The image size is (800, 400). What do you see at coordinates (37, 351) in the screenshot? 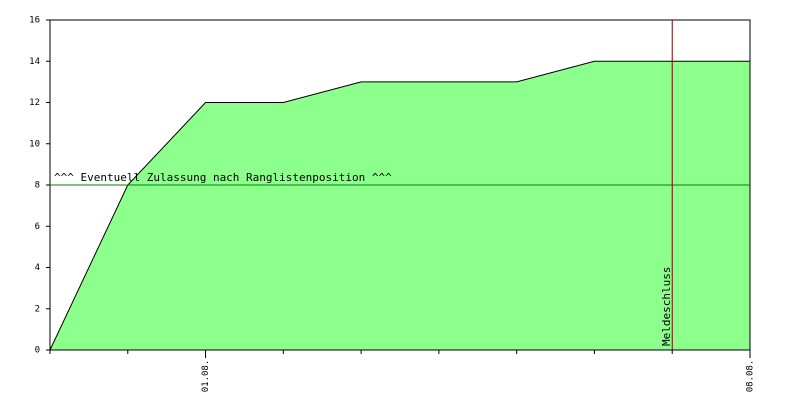
I see `y-tick-label: 0` at bounding box center [37, 351].